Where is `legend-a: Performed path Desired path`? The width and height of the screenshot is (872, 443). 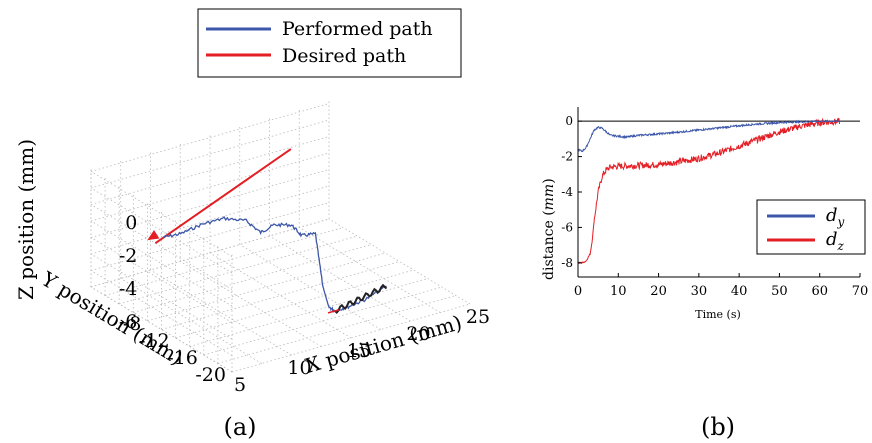
legend-a: Performed path Desired path is located at coordinates (329, 43).